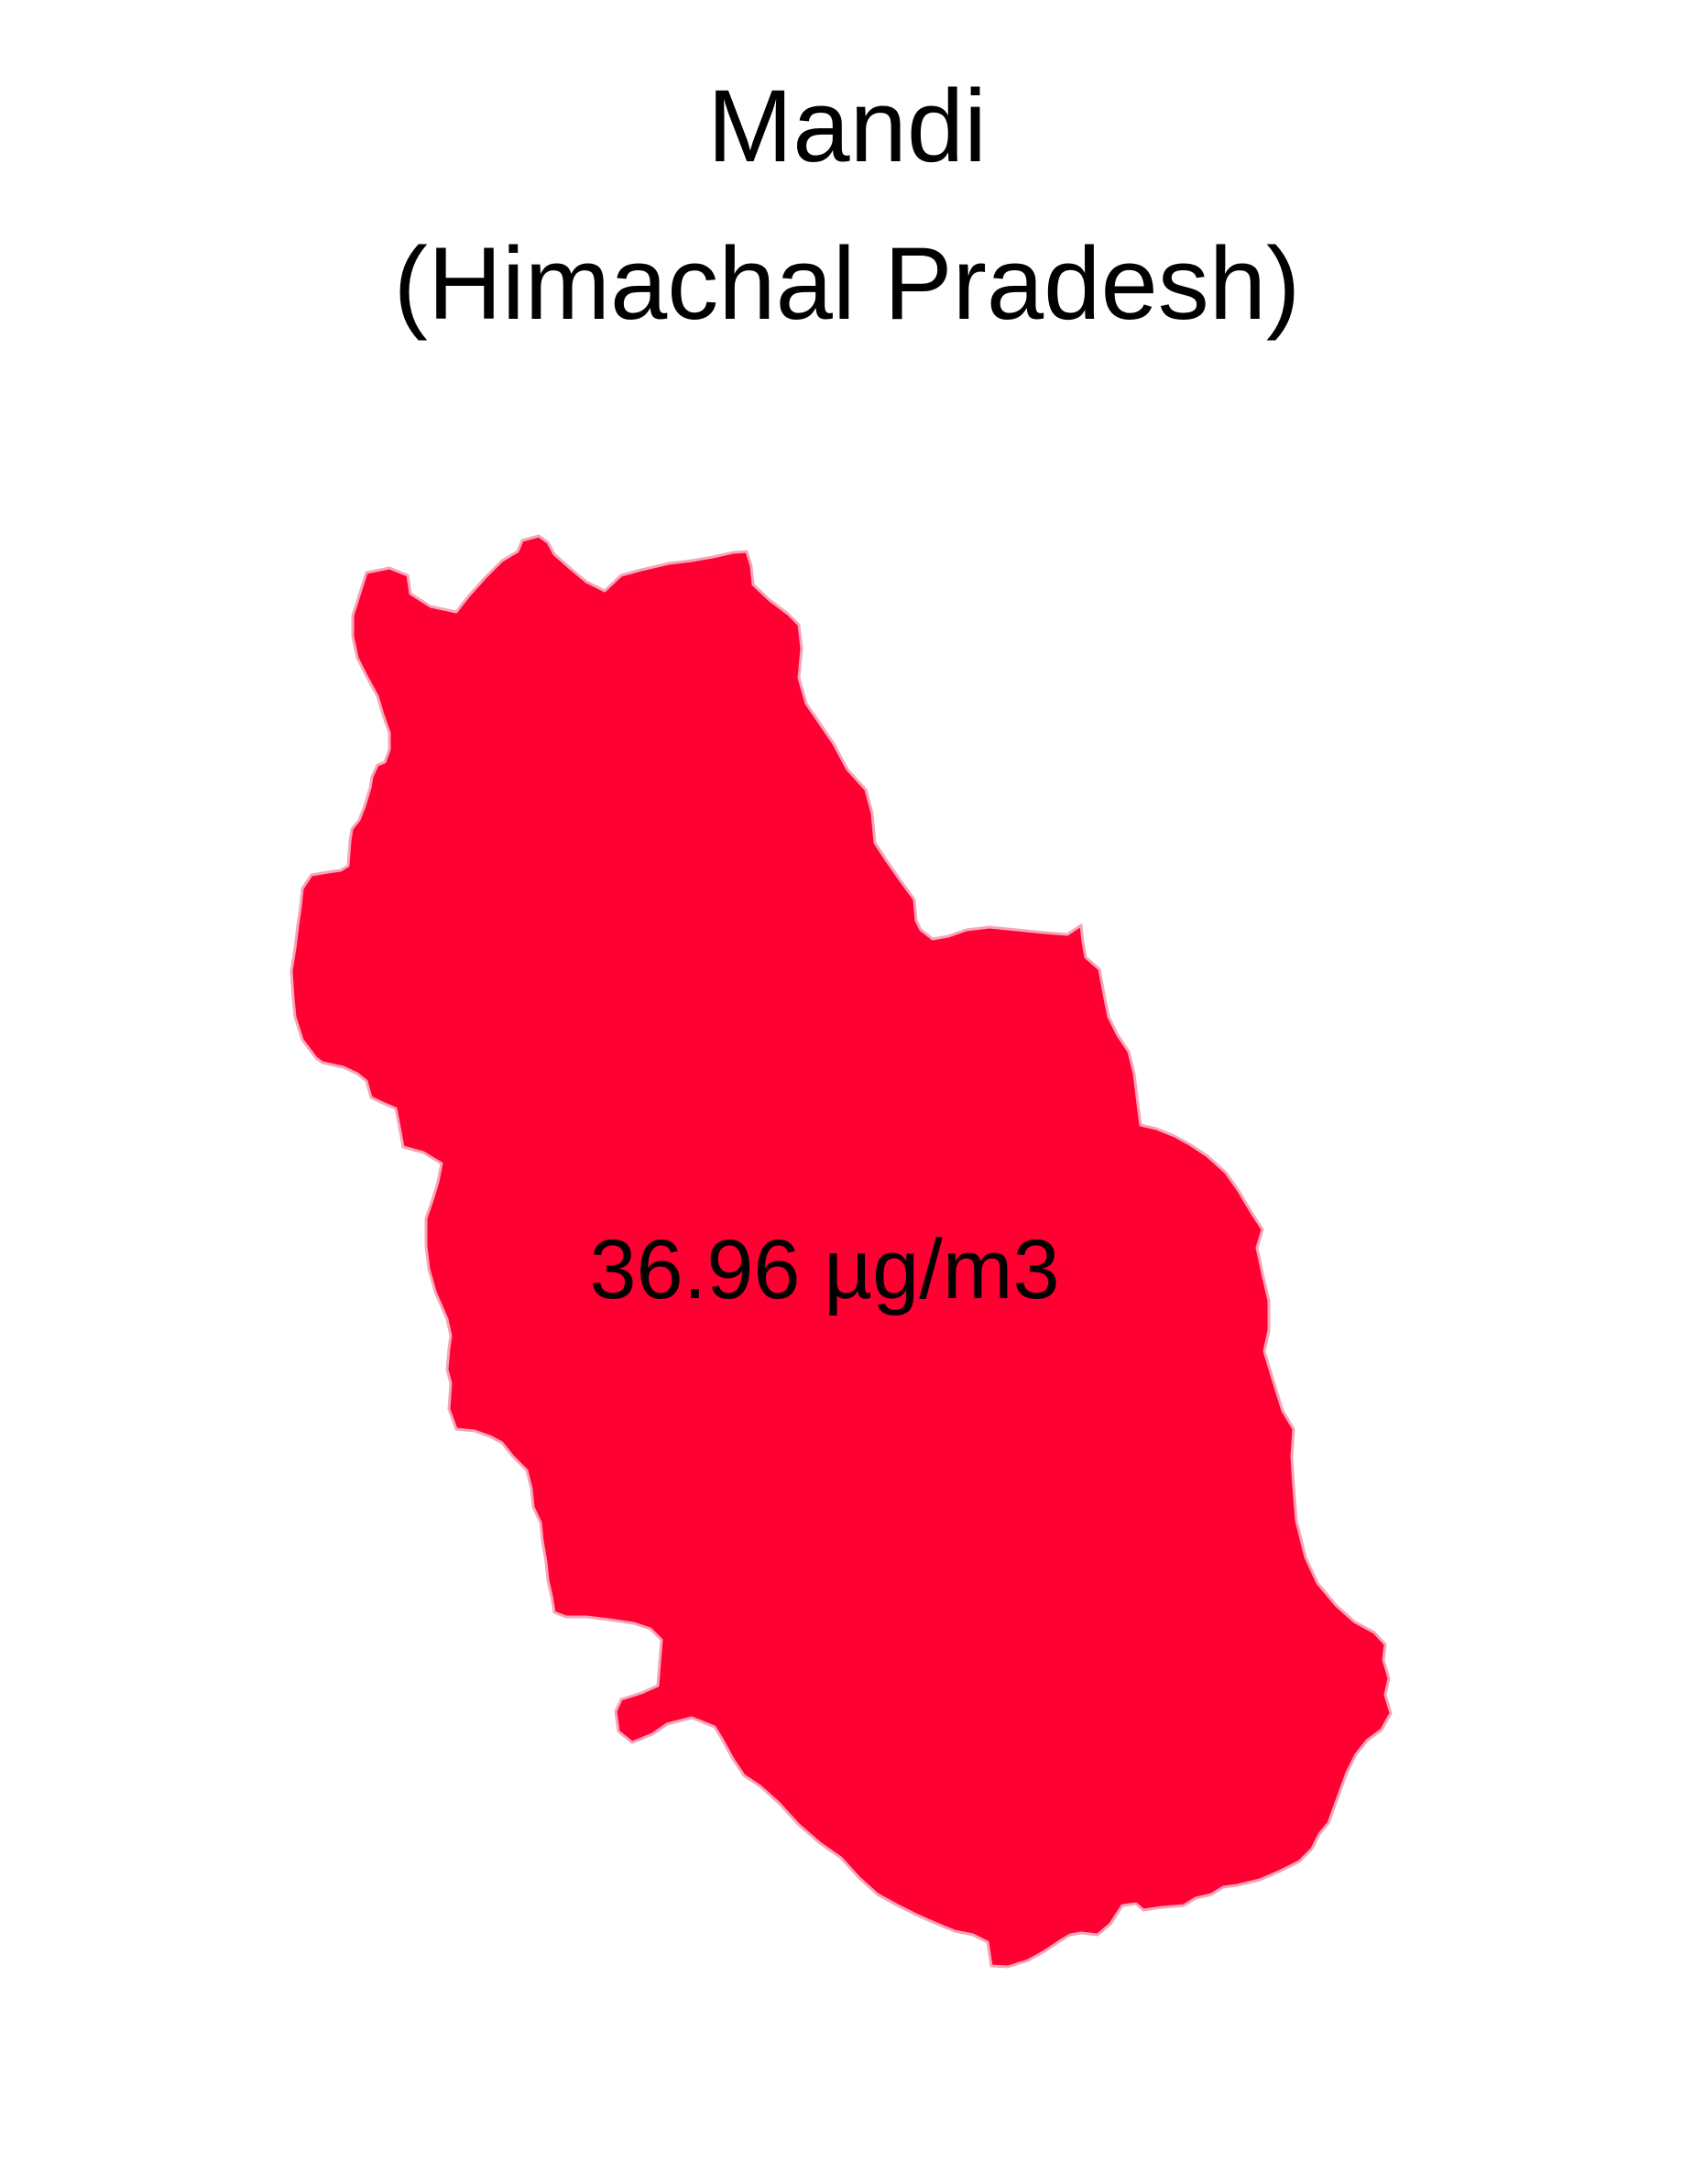 This screenshot has height=2184, width=1694. Describe the element at coordinates (847, 126) in the screenshot. I see `map-title: Mandi` at that location.